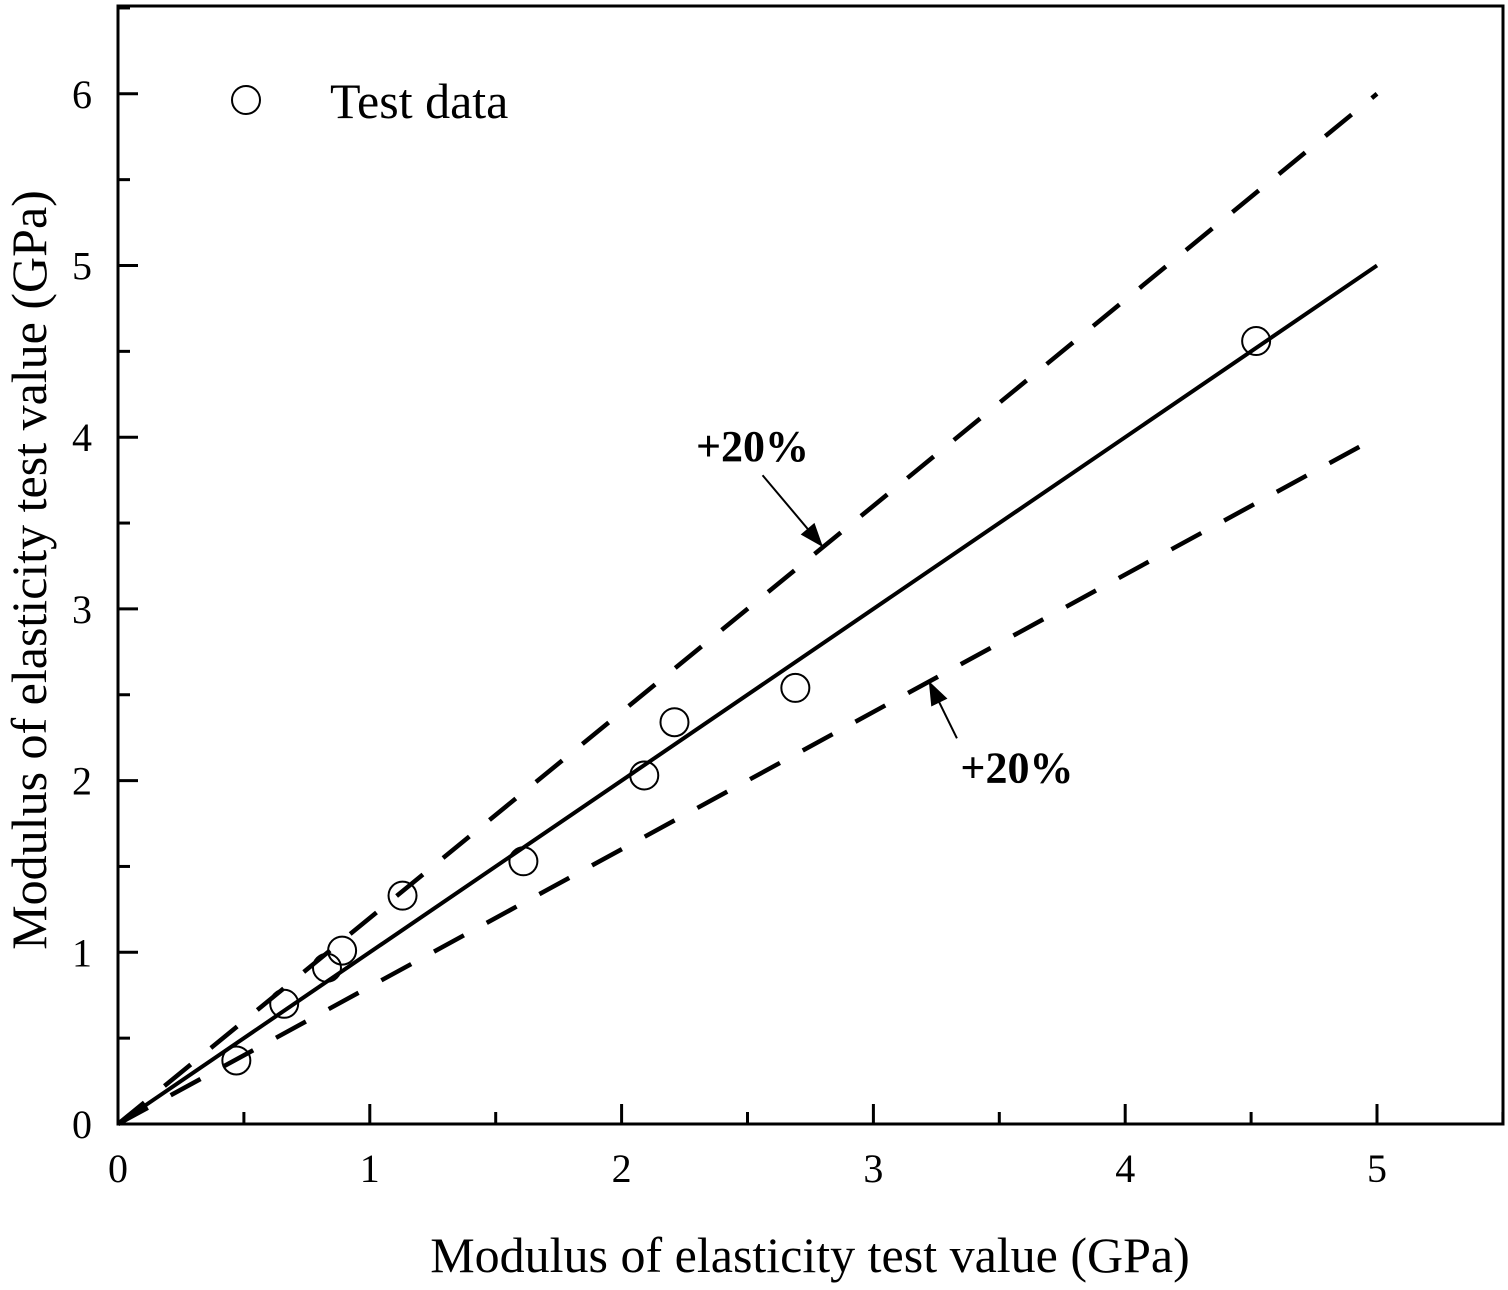  I want to click on y-tick-label: 5, so click(82, 266).